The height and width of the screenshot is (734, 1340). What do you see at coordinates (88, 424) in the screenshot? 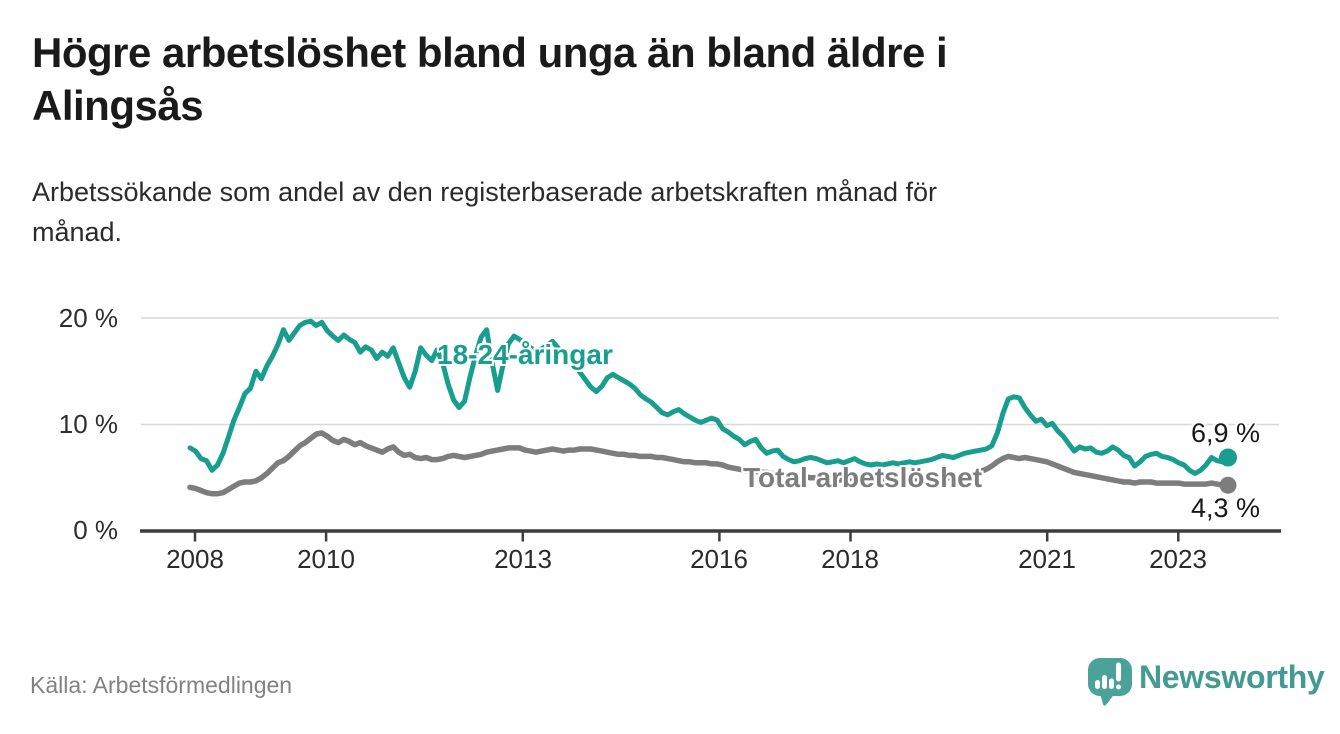
I see `y-axis-label-10pct: 10 %` at bounding box center [88, 424].